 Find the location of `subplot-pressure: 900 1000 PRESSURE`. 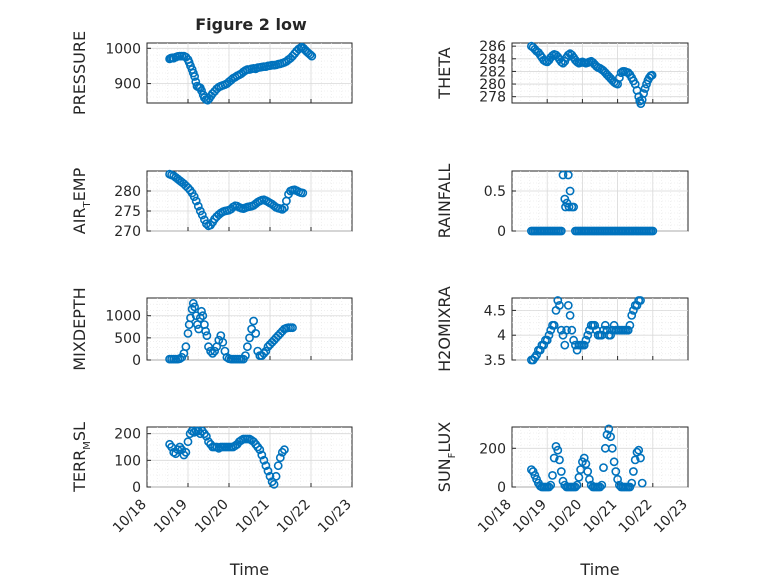

subplot-pressure: 900 1000 PRESSURE is located at coordinates (211, 73).